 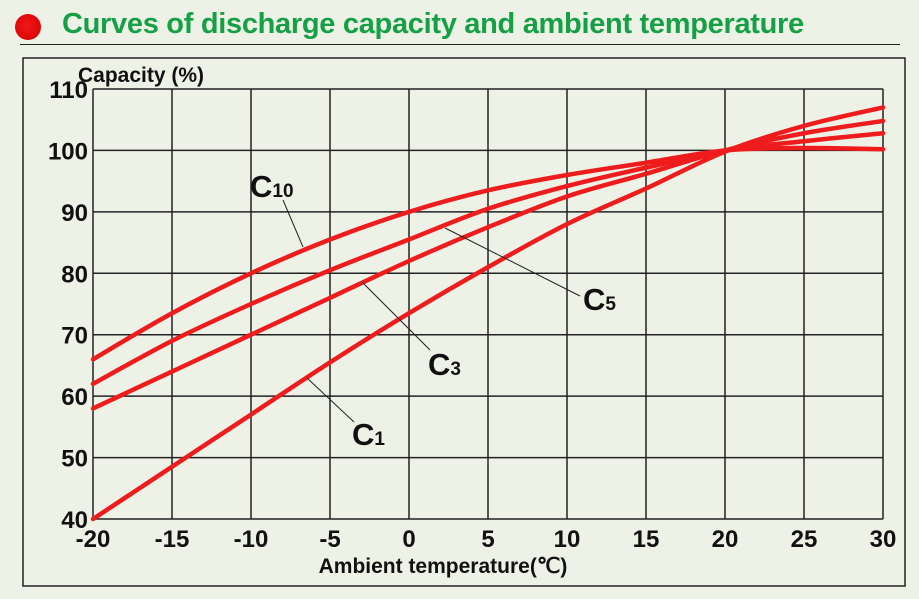 I want to click on leader-line-c10, so click(x=293, y=223).